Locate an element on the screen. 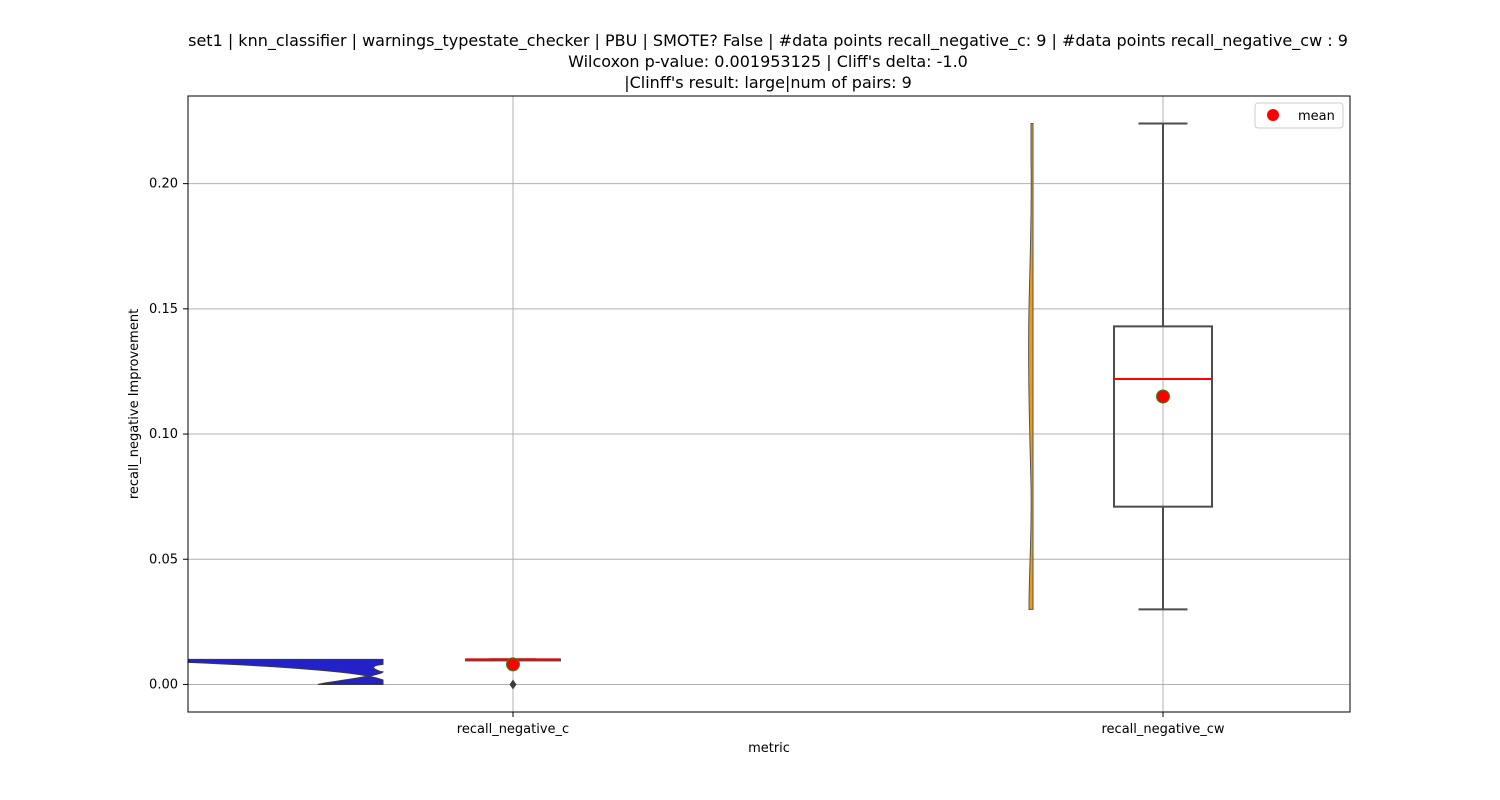 The height and width of the screenshot is (800, 1500). violin-recall-negative-cw is located at coordinates (1031, 366).